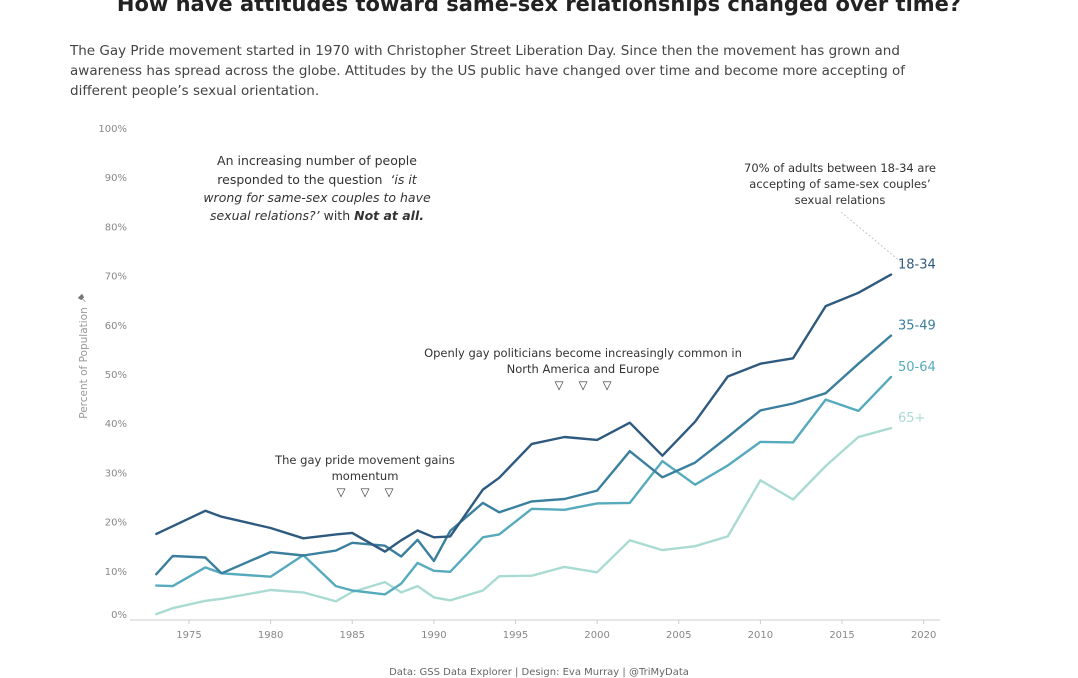 The image size is (1078, 678). I want to click on y-tick-label: 40%, so click(116, 424).